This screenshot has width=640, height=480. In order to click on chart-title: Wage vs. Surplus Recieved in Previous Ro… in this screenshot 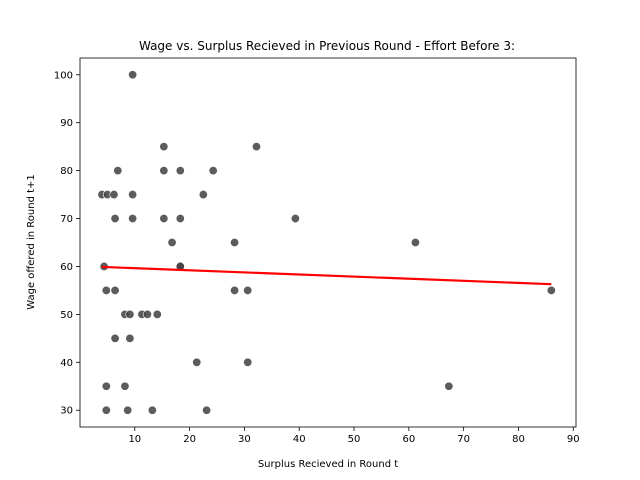, I will do `click(327, 46)`.